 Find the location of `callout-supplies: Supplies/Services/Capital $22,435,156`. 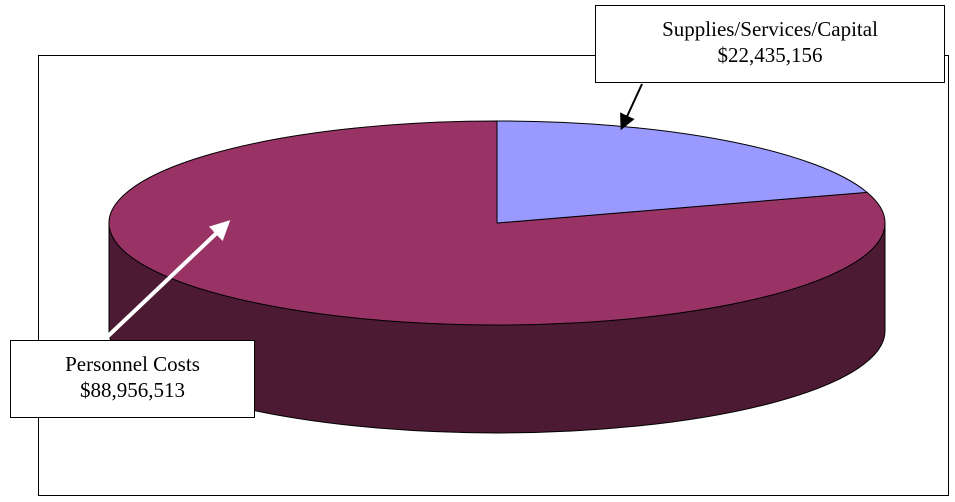

callout-supplies: Supplies/Services/Capital $22,435,156 is located at coordinates (770, 44).